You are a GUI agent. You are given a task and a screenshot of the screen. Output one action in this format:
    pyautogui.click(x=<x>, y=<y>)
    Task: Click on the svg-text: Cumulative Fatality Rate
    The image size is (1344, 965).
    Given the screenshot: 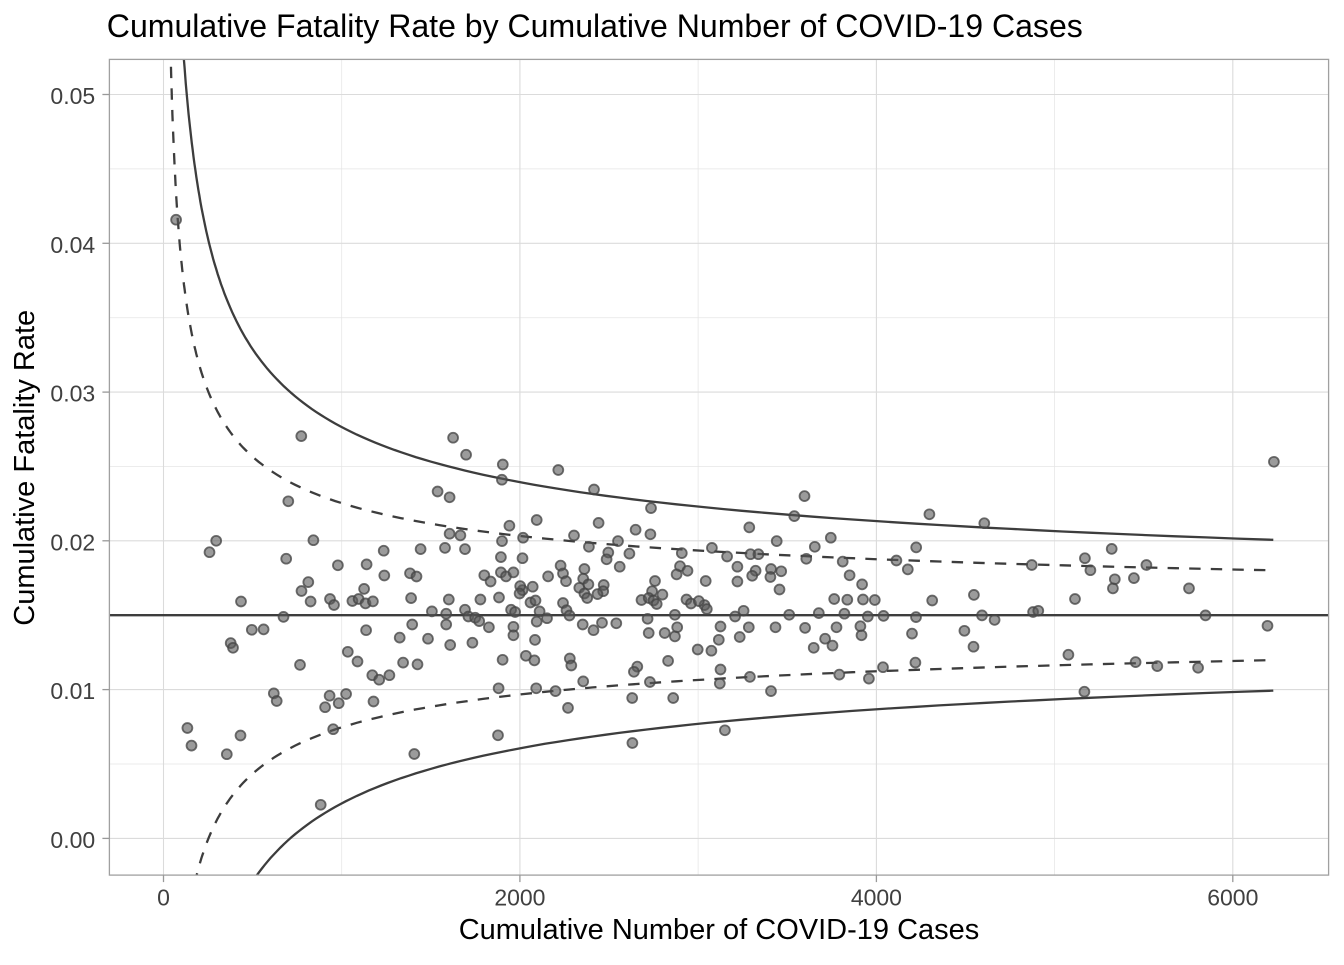 What is the action you would take?
    pyautogui.click(x=25, y=468)
    